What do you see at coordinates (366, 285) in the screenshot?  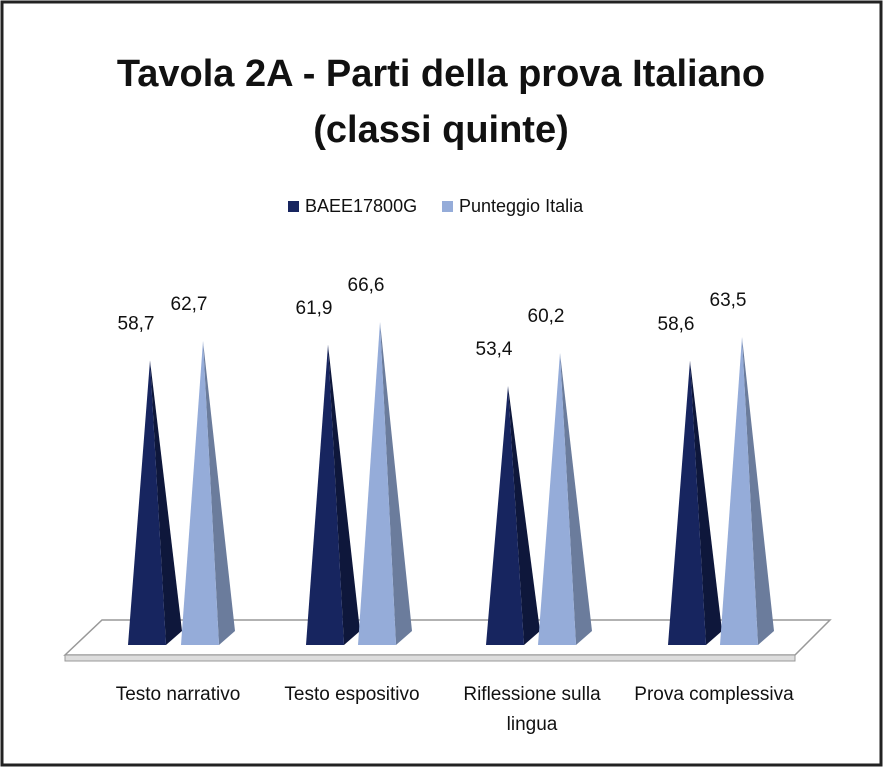 I see `value-label: 66,6` at bounding box center [366, 285].